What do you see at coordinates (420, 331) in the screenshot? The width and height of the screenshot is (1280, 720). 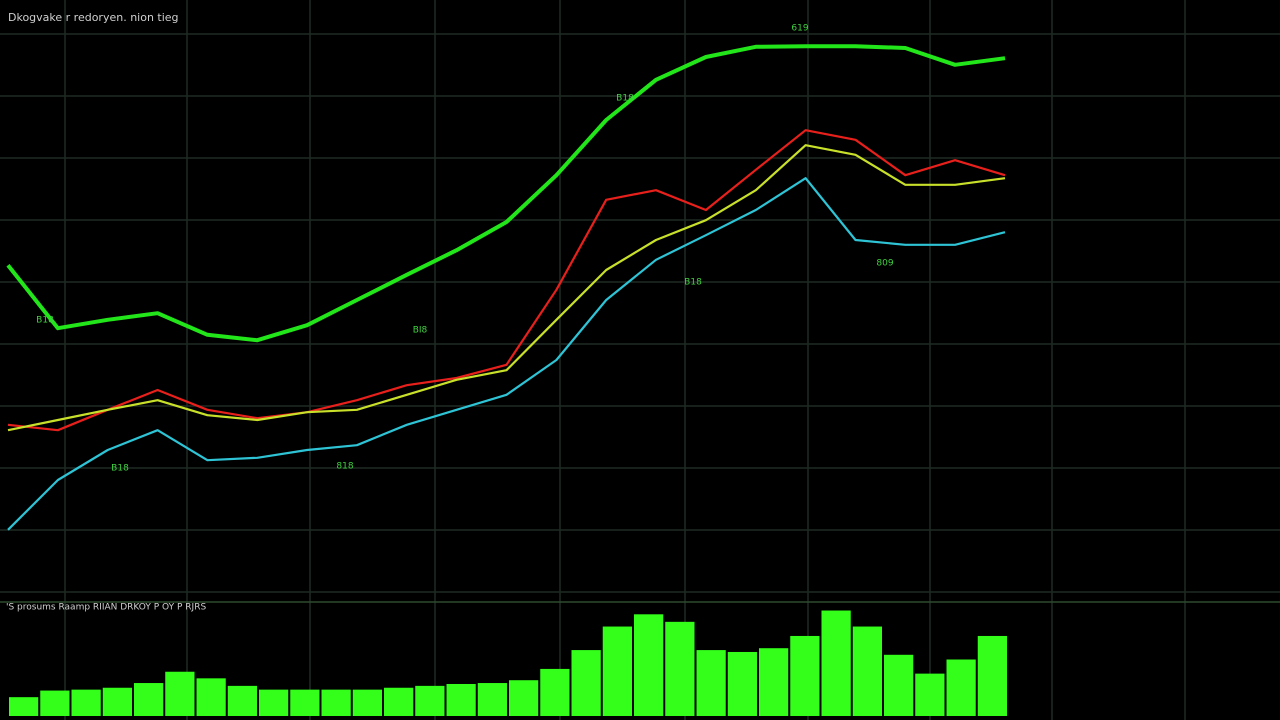 I see `annotation: BI8` at bounding box center [420, 331].